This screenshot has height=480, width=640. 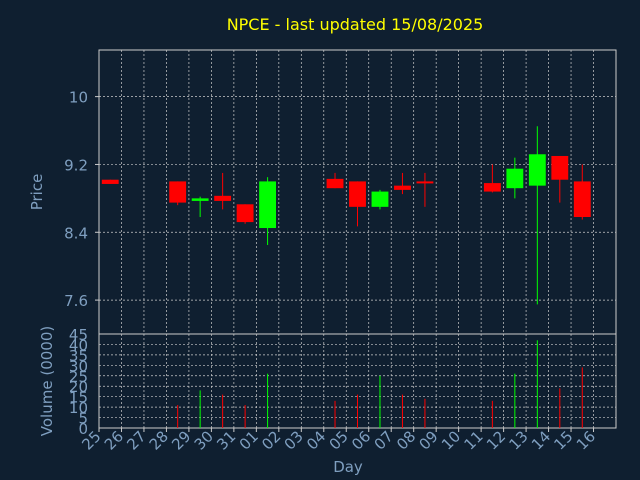 I want to click on volume-tick-label: 40, so click(x=78, y=345).